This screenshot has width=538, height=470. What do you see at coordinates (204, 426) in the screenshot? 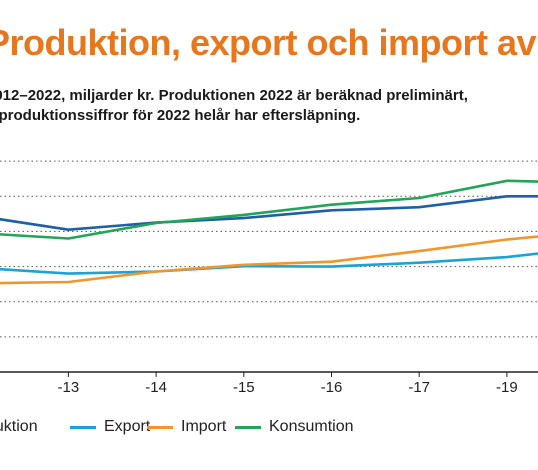
I see `legend-label-import: Import` at bounding box center [204, 426].